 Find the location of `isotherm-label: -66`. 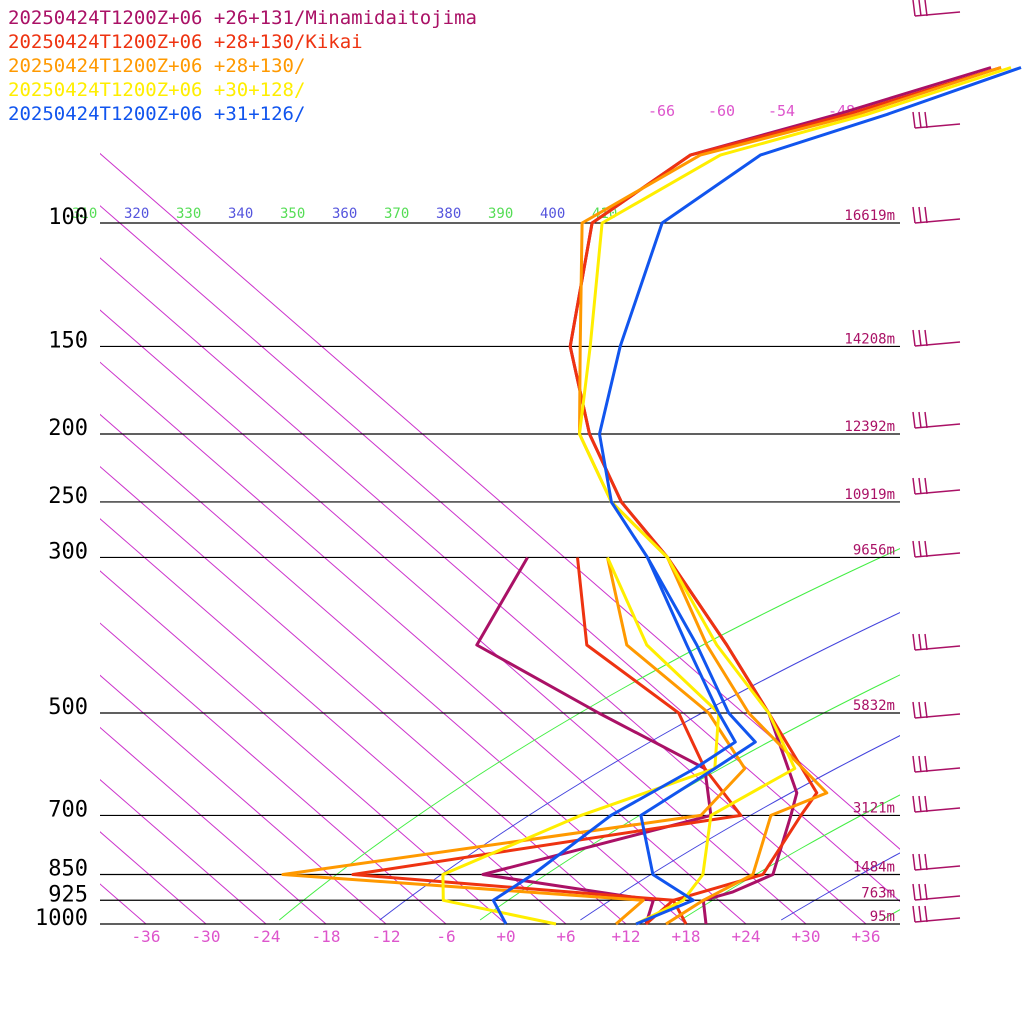

isotherm-label: -66 is located at coordinates (661, 111).